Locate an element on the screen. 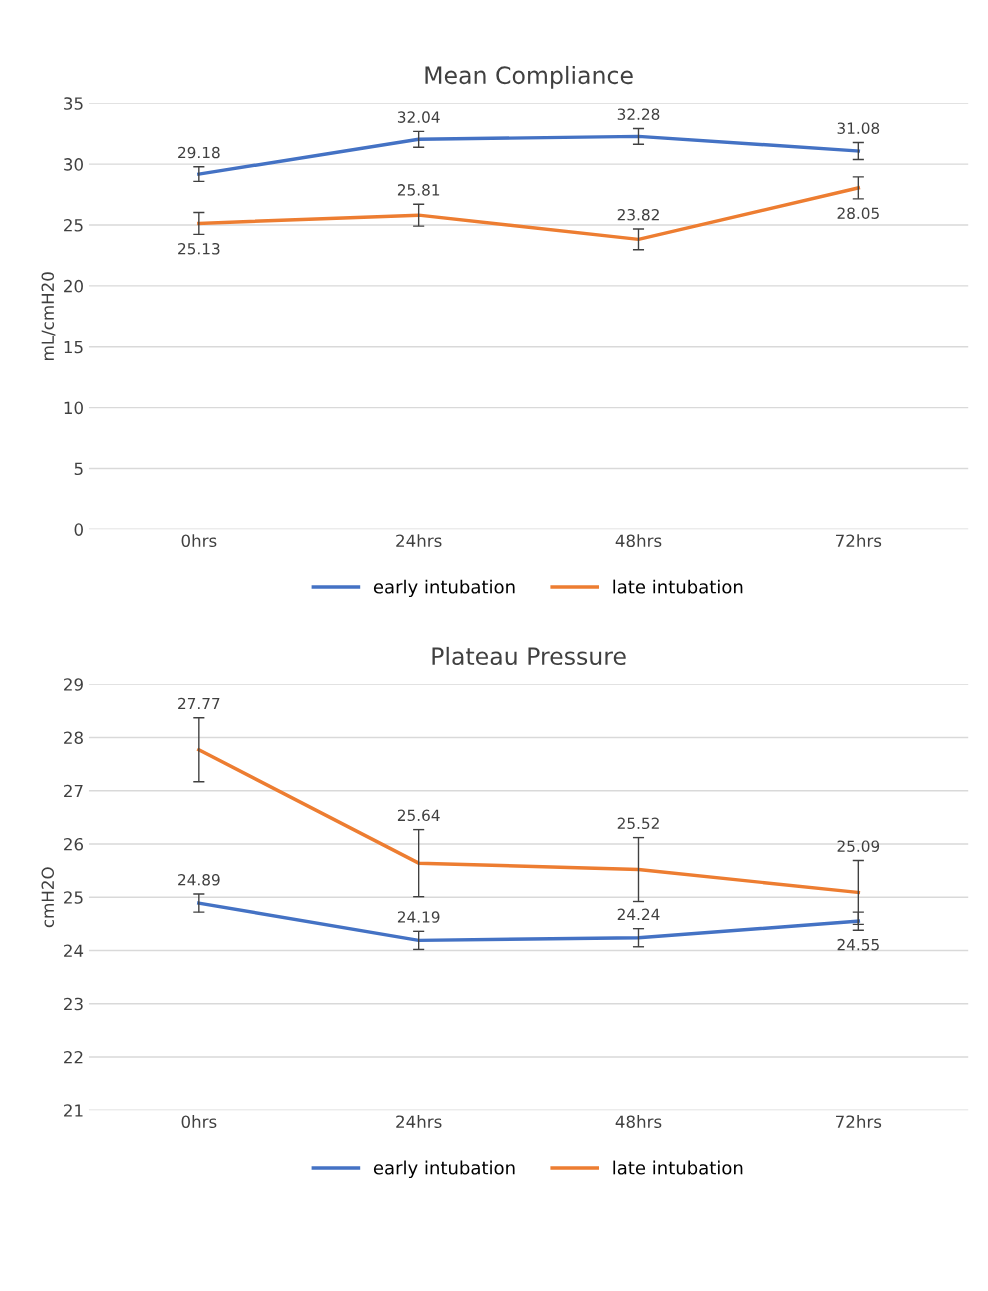  data-label: 32.04 is located at coordinates (418, 117).